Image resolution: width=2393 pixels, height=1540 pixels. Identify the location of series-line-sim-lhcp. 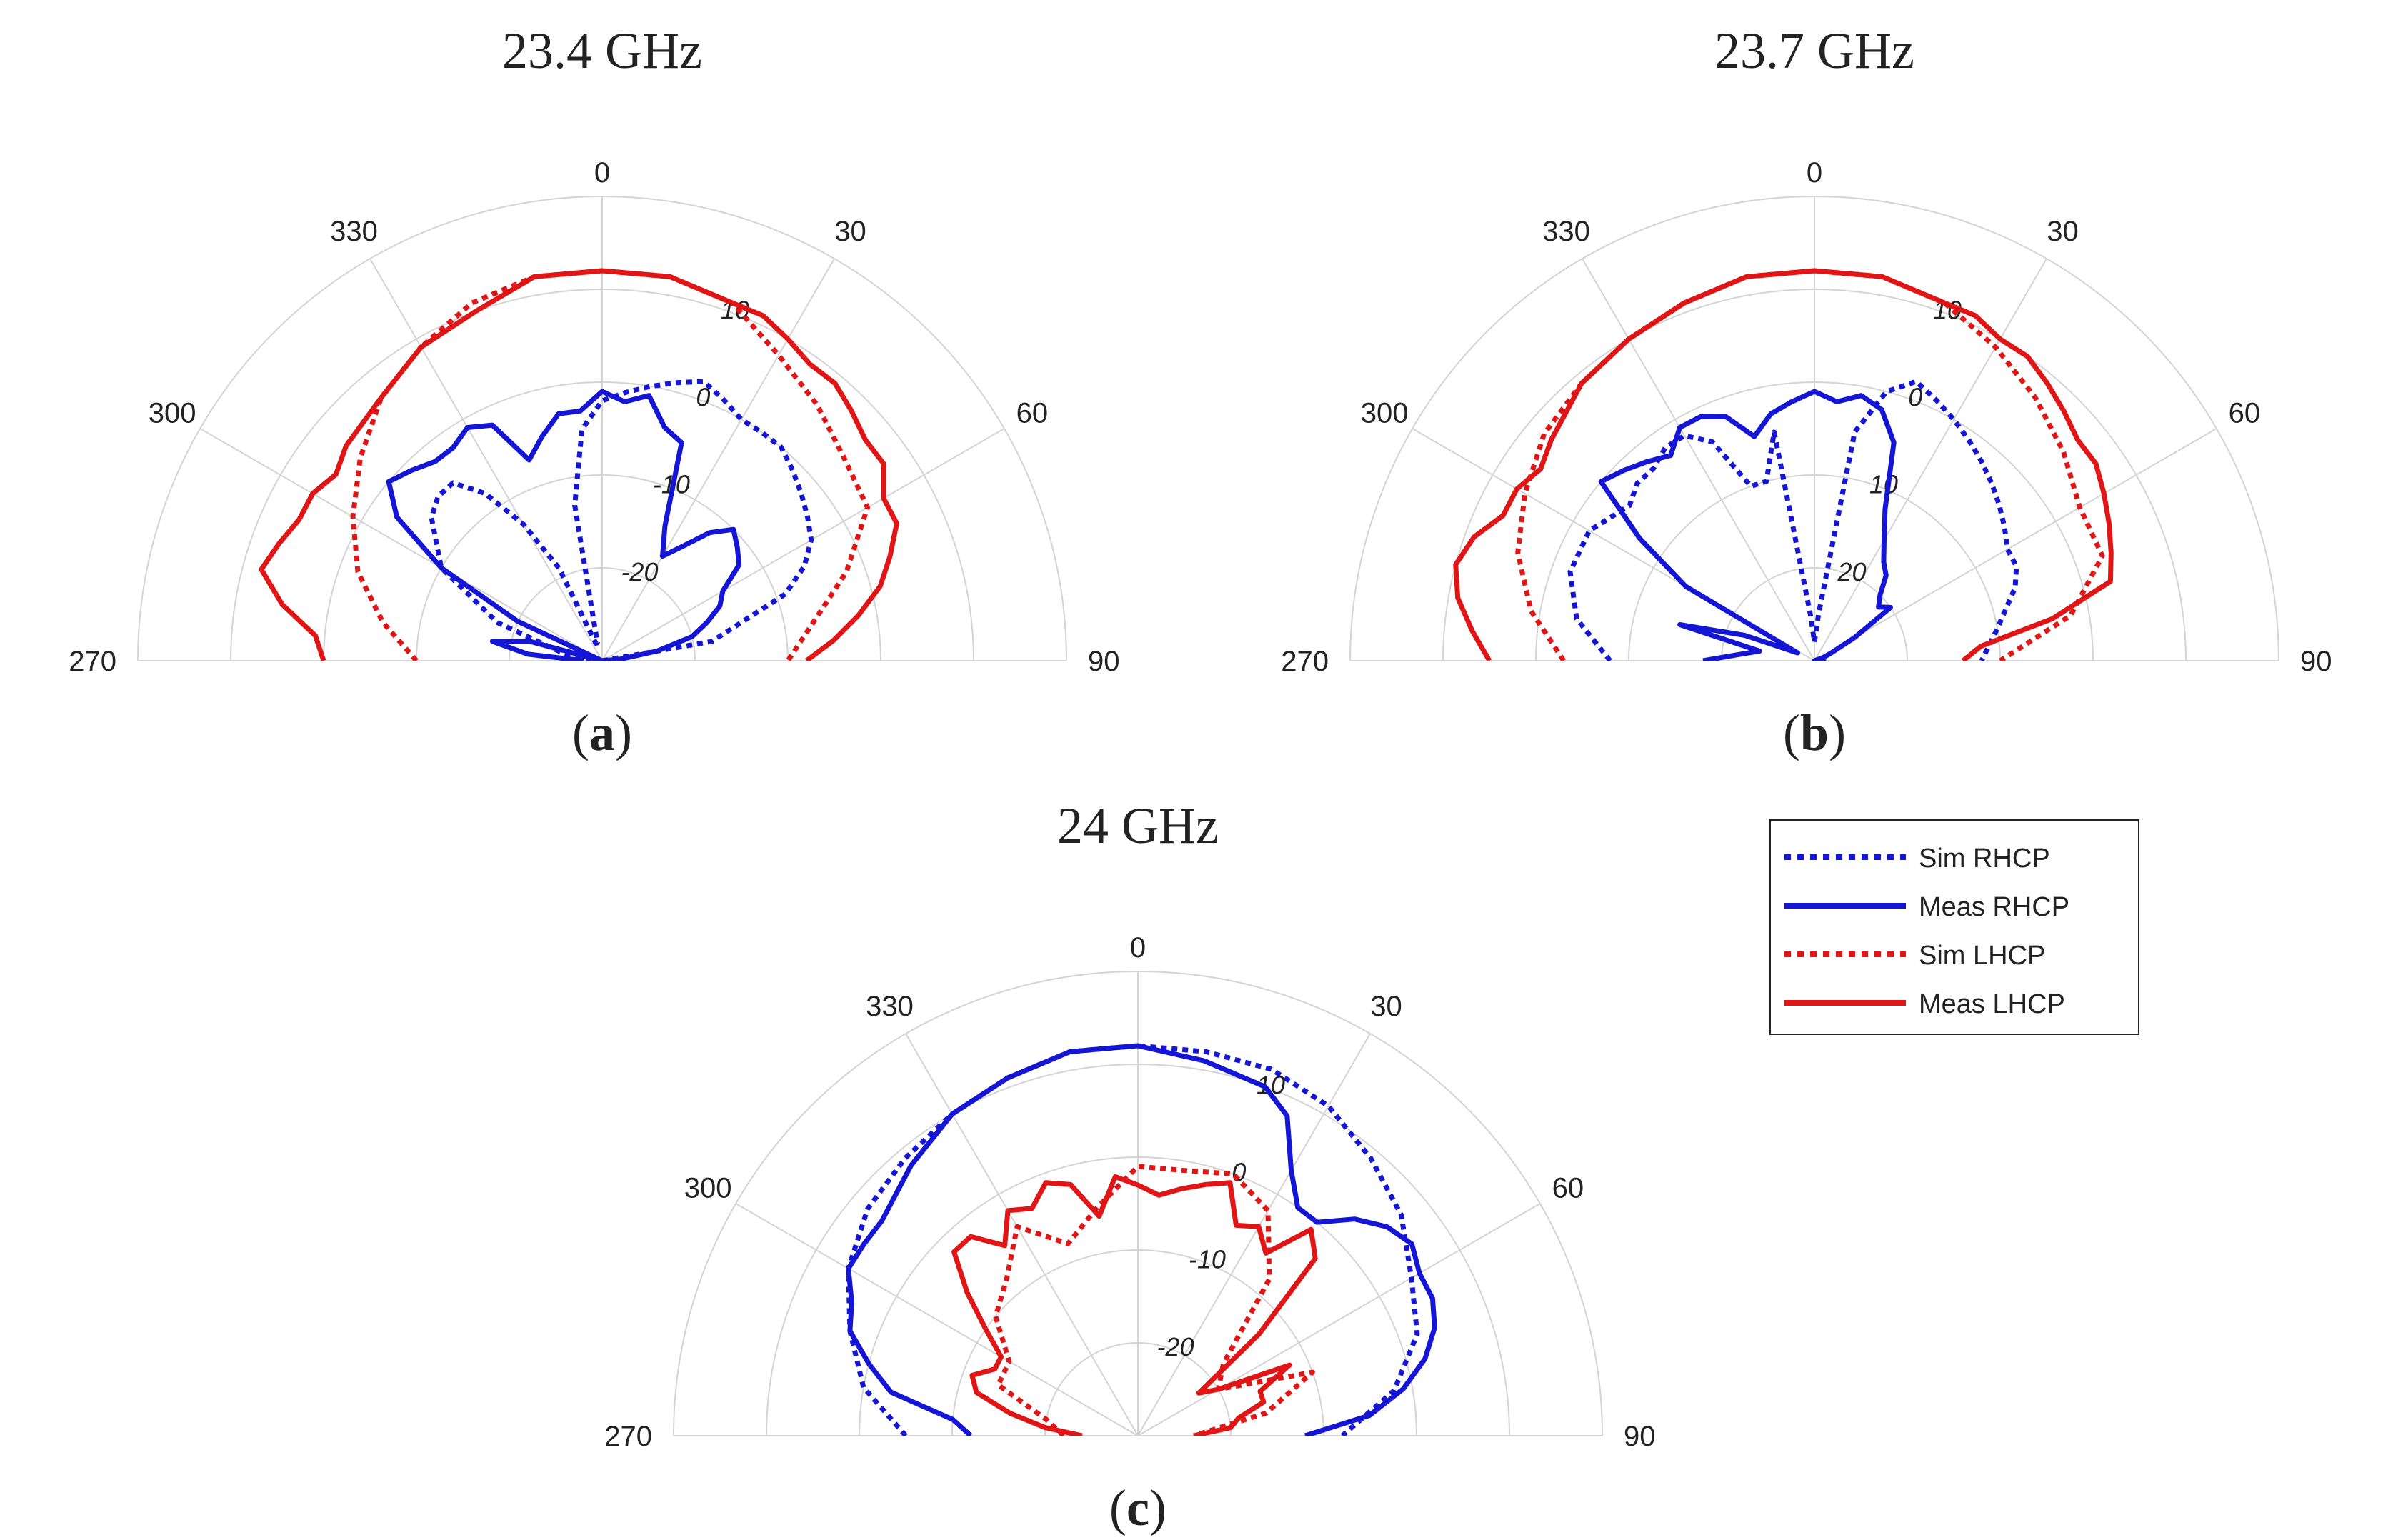
(610, 464).